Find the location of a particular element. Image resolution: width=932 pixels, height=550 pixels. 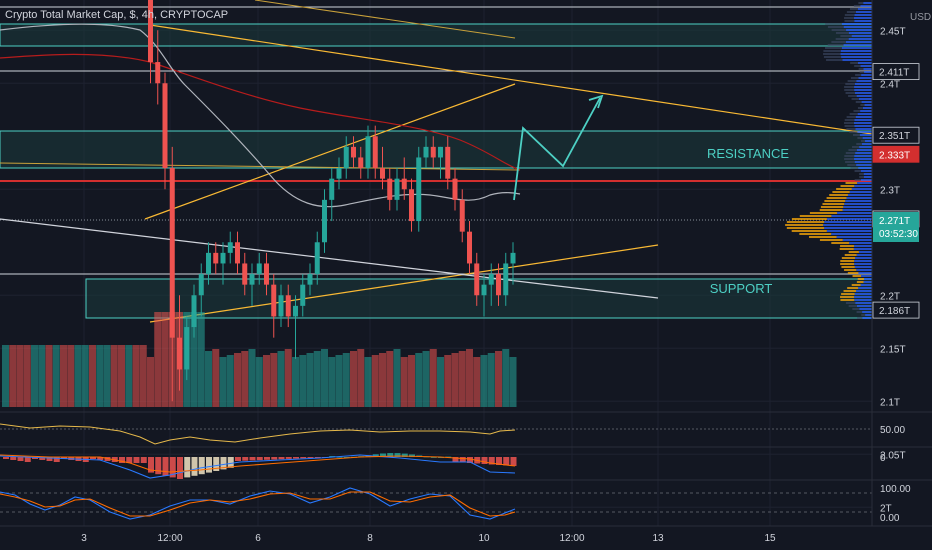

macd-signal-line is located at coordinates (258, 463).